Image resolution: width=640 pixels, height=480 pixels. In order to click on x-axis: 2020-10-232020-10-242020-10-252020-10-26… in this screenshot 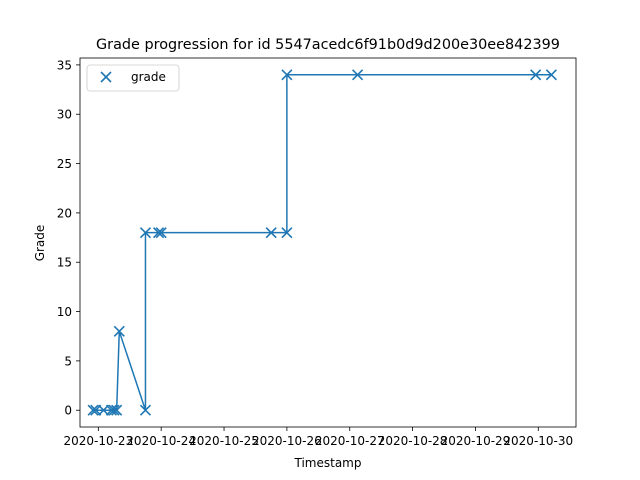, I will do `click(318, 437)`.